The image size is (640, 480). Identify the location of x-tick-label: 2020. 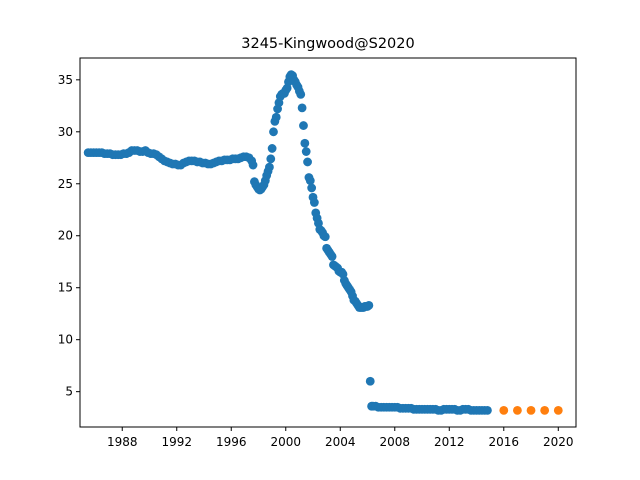
(558, 442).